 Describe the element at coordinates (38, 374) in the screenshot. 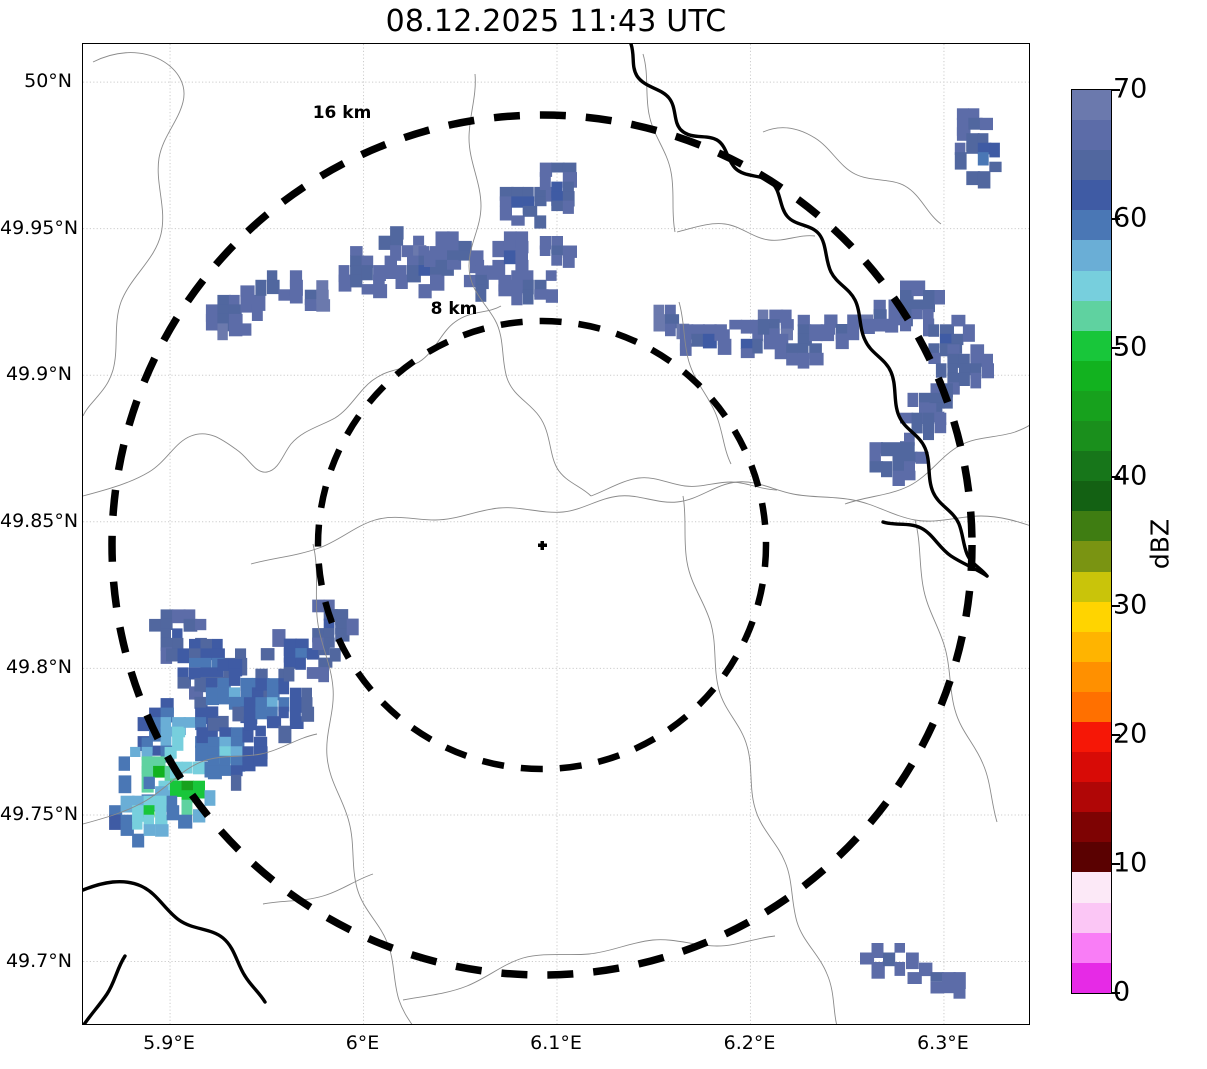

I see `y-axis-tick-2: 49.9°N` at that location.